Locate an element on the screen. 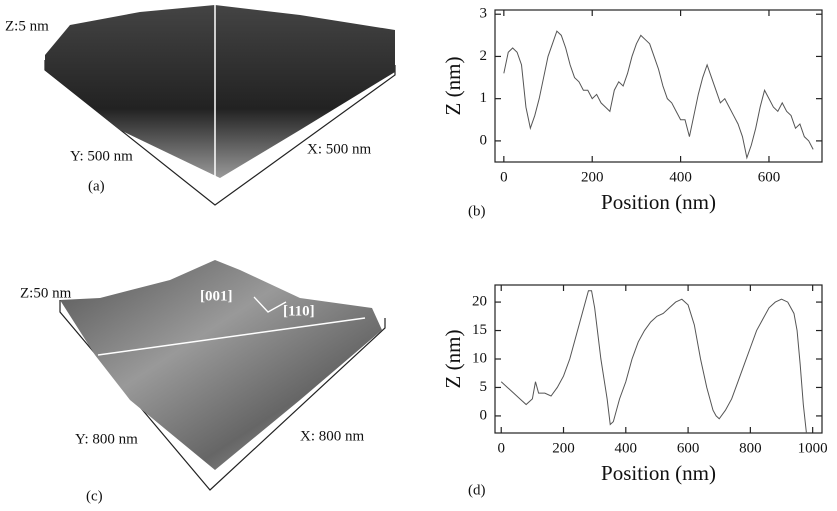 The height and width of the screenshot is (511, 837). panel-label: (b) is located at coordinates (477, 211).